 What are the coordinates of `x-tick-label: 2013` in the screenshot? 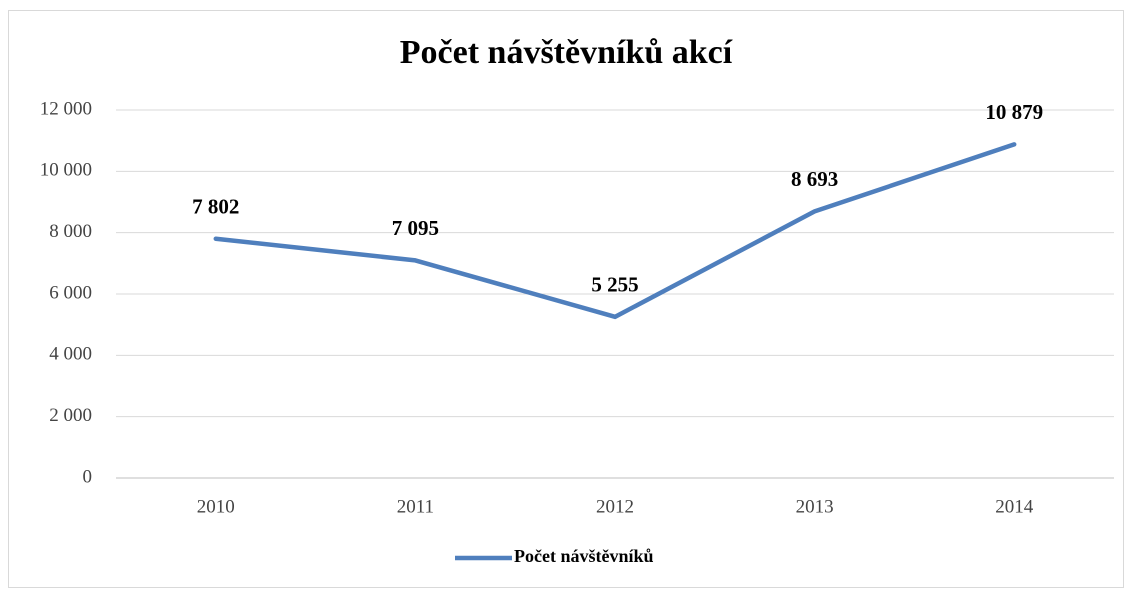 It's located at (815, 506).